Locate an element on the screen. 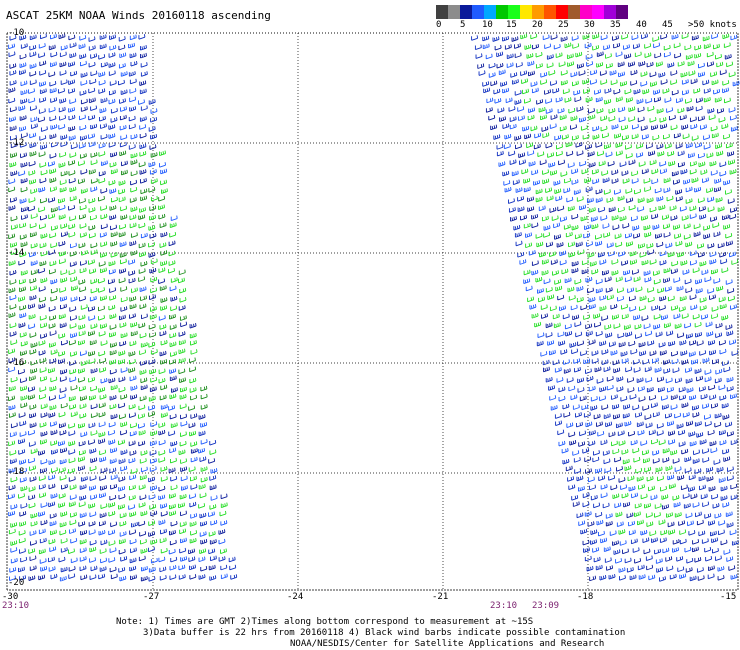 This screenshot has height=650, width=740. colorbar-swatch is located at coordinates (502, 12).